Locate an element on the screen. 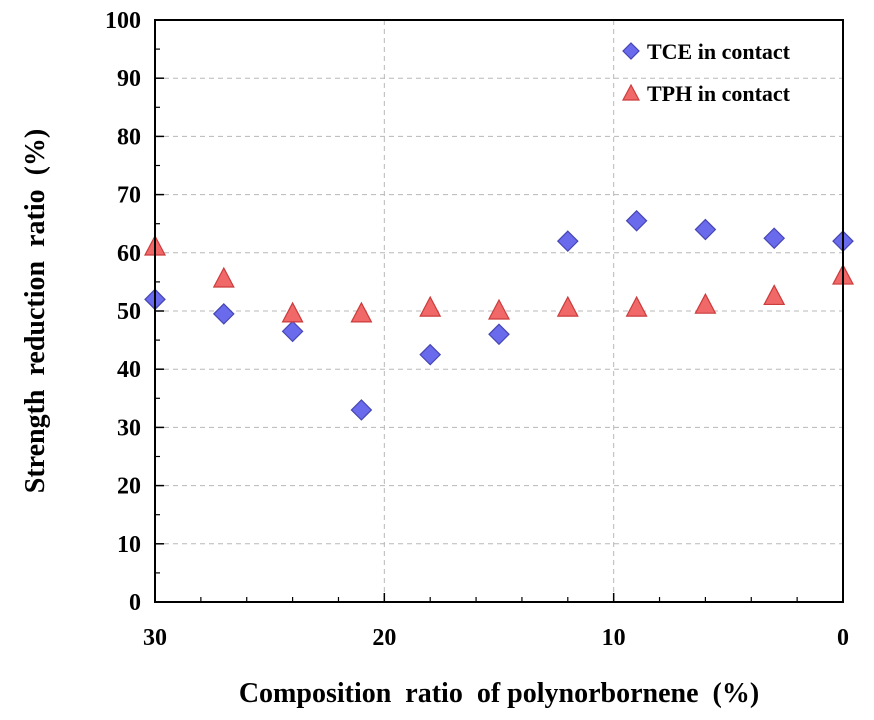 The width and height of the screenshot is (874, 720). y-tick-label: 70 is located at coordinates (129, 196).